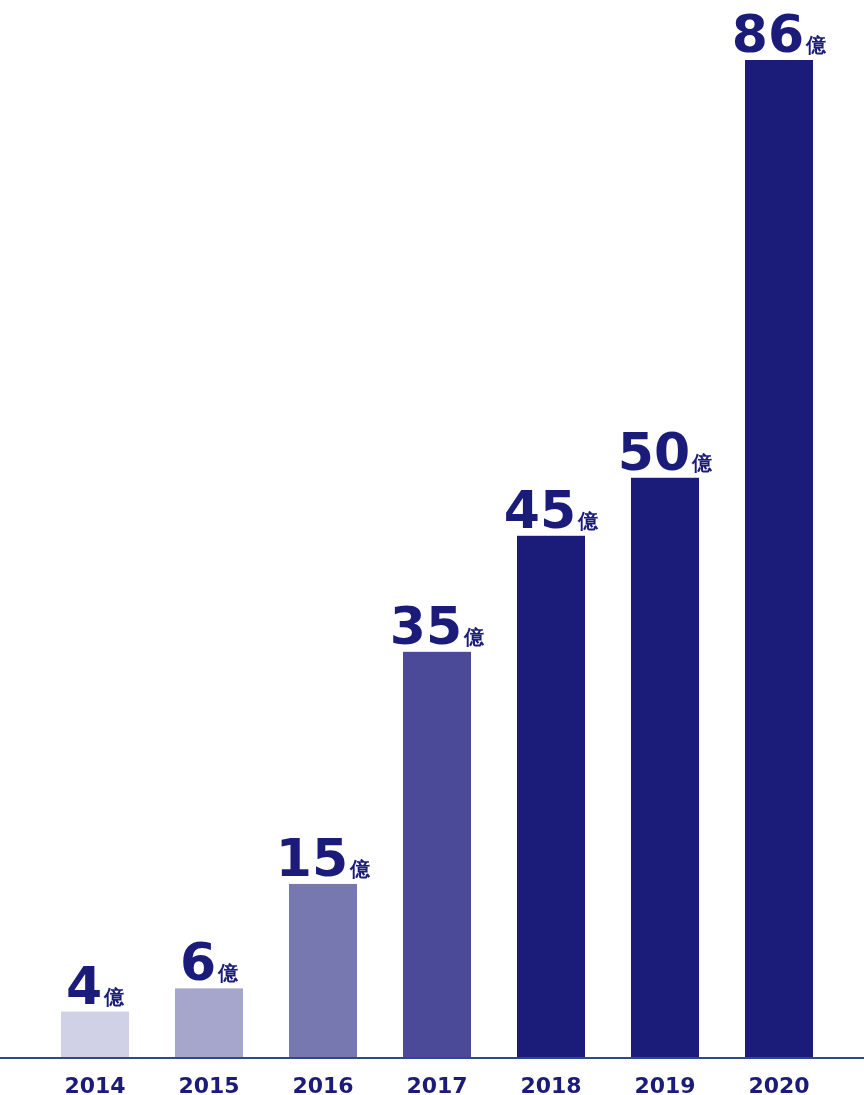 This screenshot has width=864, height=1095. I want to click on data-label: 6億, so click(209, 962).